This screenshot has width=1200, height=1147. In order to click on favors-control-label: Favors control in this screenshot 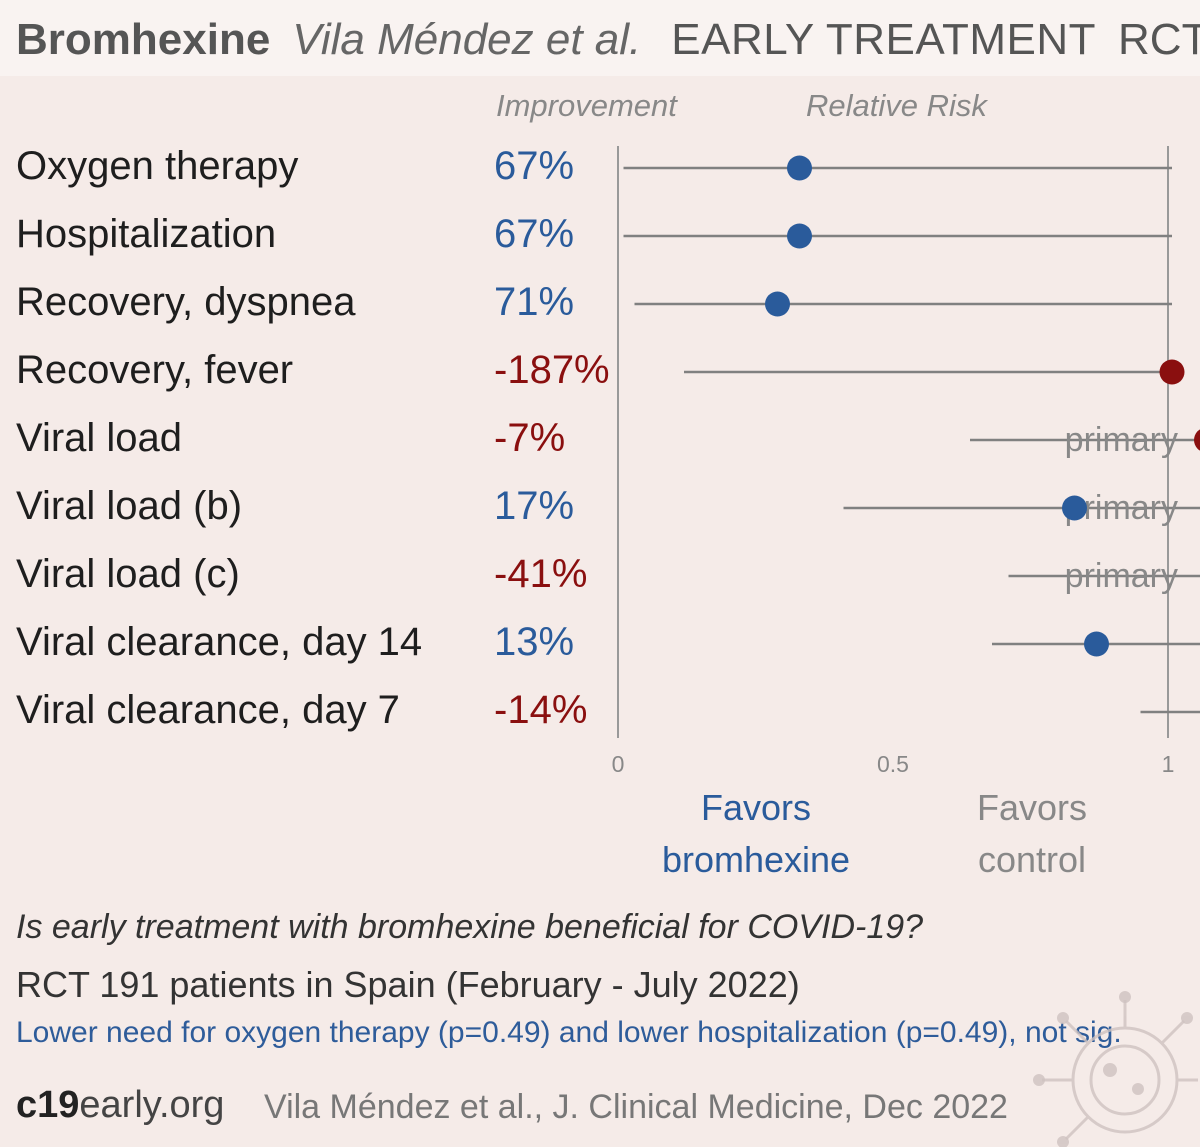, I will do `click(1032, 834)`.